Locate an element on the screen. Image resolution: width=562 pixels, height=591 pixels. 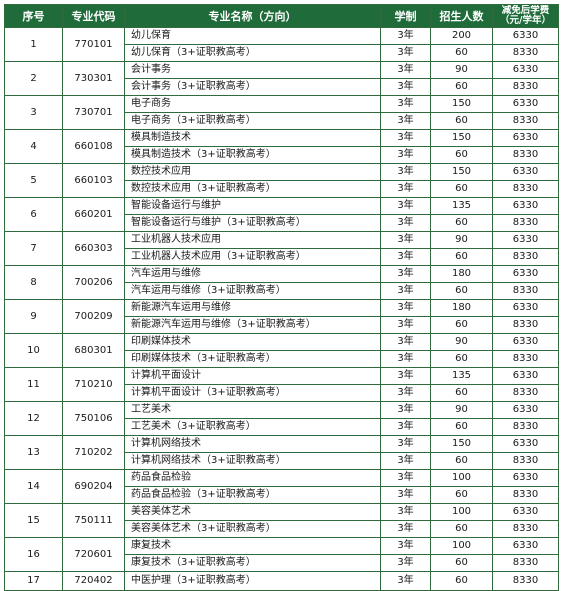
cell-major-name: 幼儿保育 is located at coordinates (252, 36).